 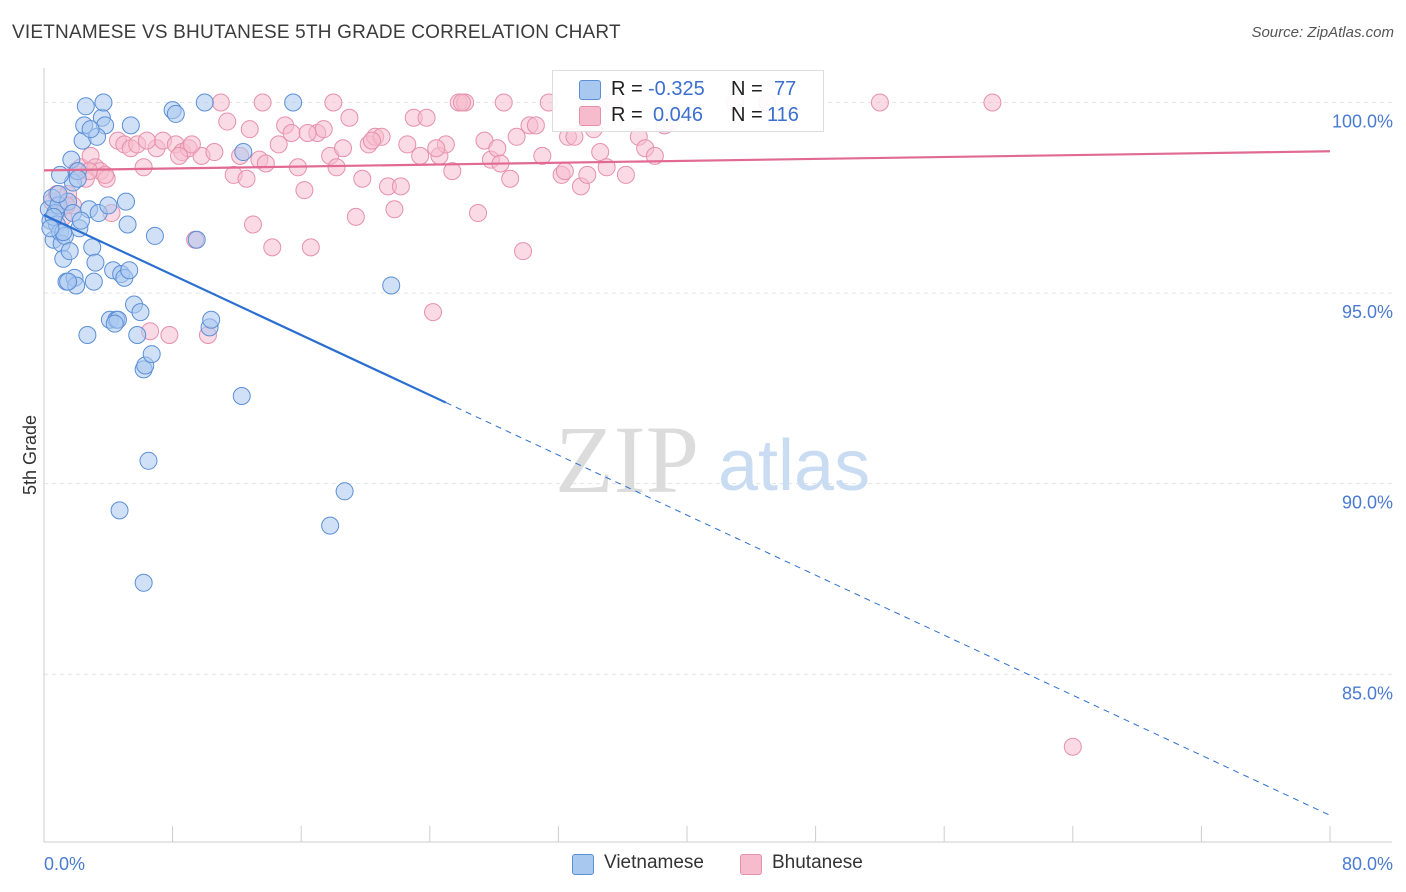 I want to click on y-tick-labels: 85.0% 90.0% 95.0% 100.0%, so click(x=1362, y=407).